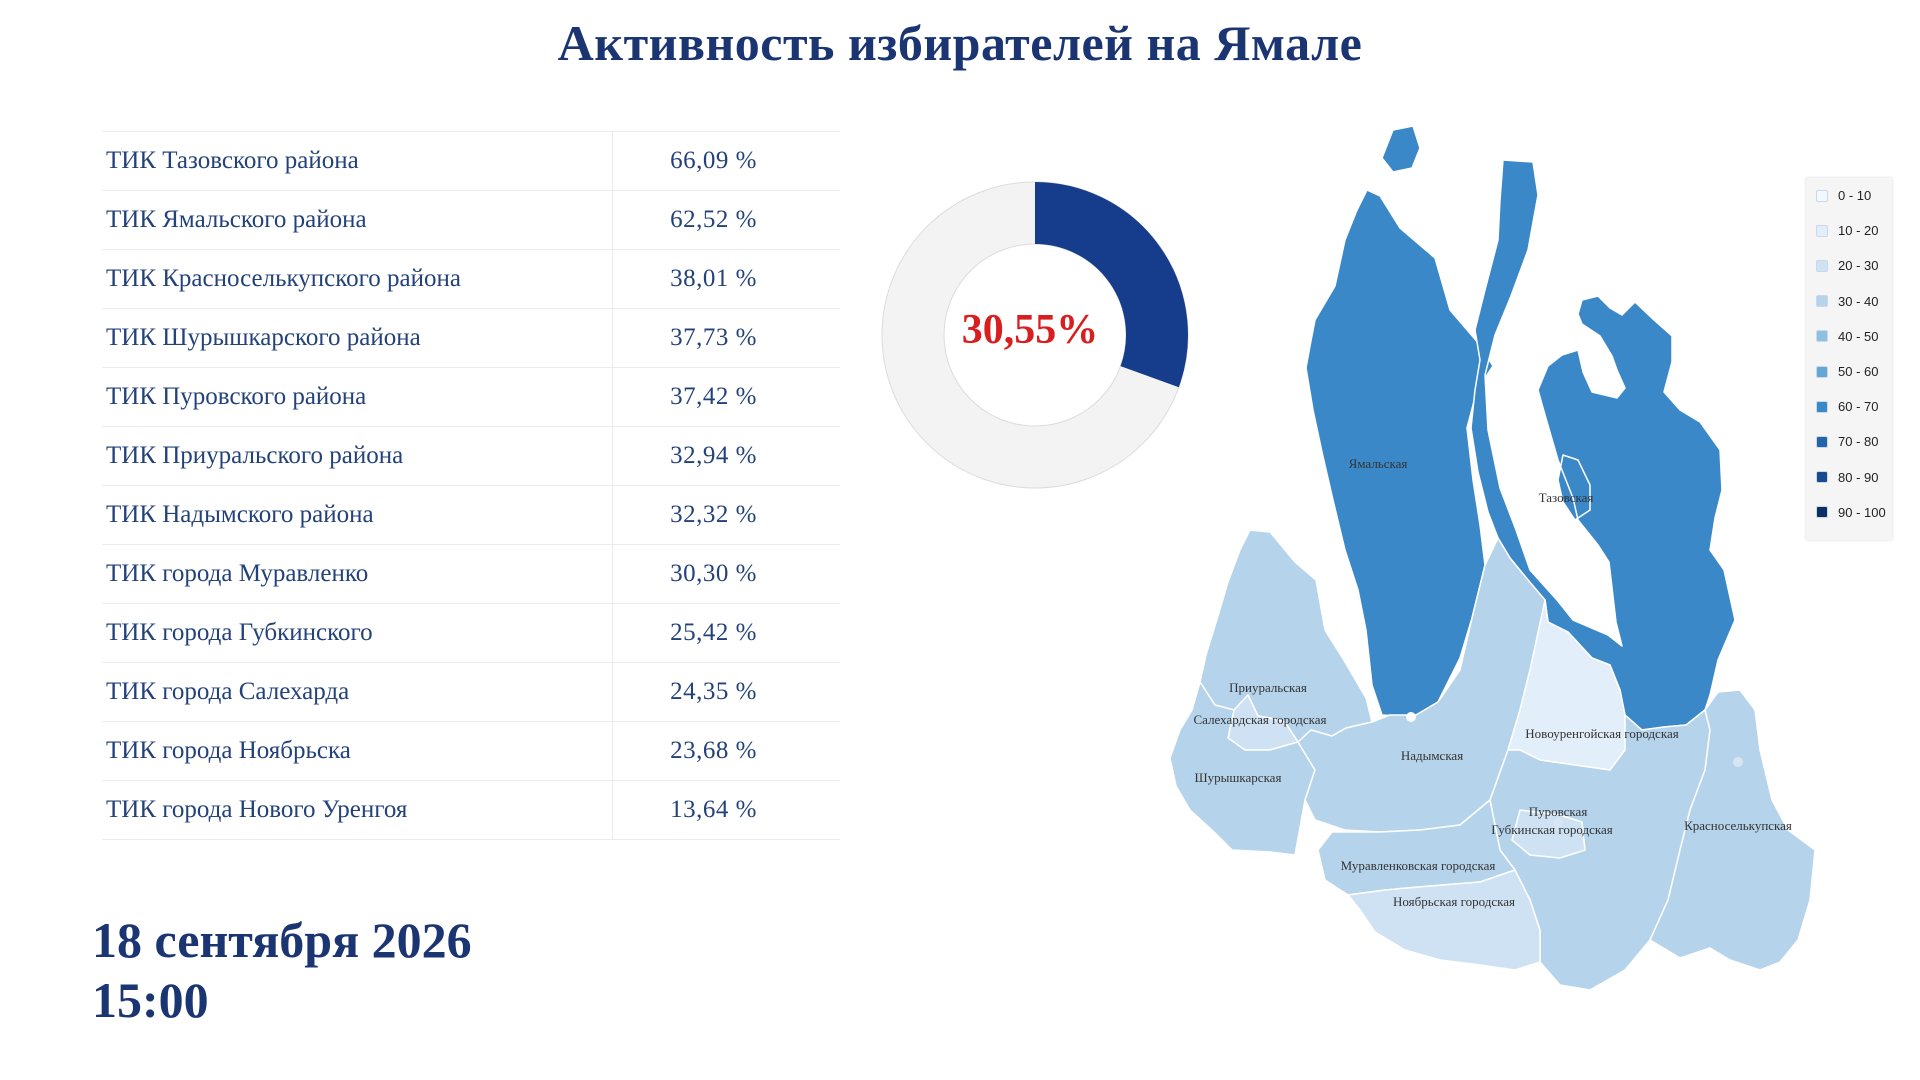 This screenshot has width=1920, height=1080. I want to click on tik-turnout-value: 38,01 %, so click(726, 279).